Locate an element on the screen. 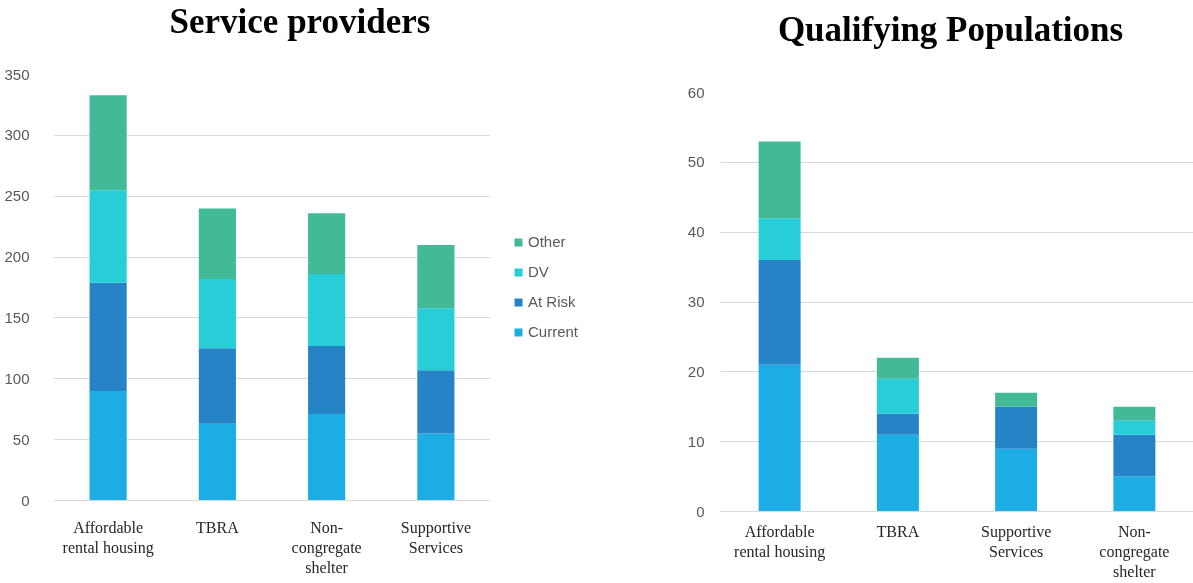 This screenshot has height=583, width=1193. y-tick-label: 300 is located at coordinates (17, 135).